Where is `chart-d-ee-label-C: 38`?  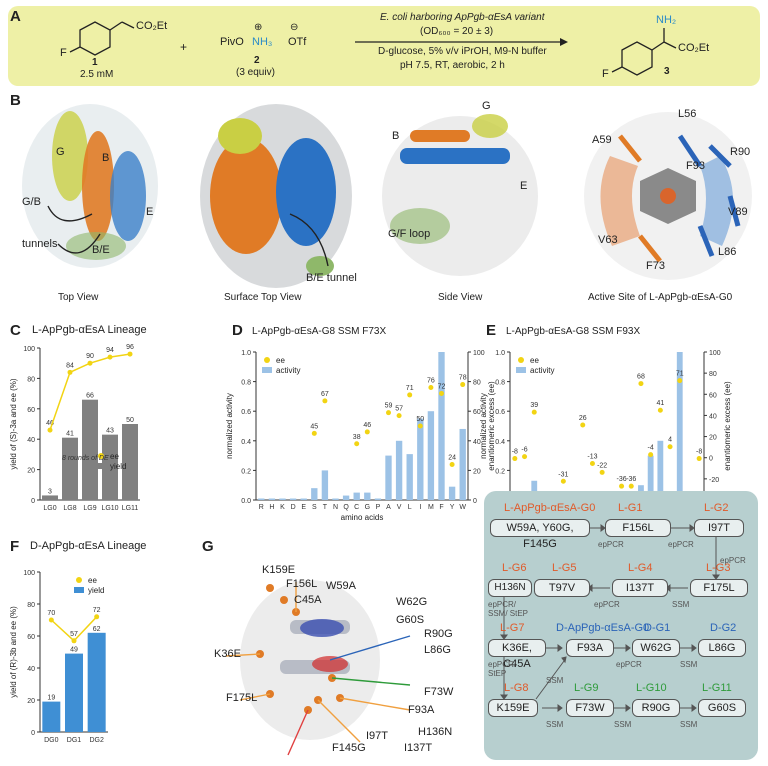 chart-d-ee-label-C: 38 is located at coordinates (357, 437).